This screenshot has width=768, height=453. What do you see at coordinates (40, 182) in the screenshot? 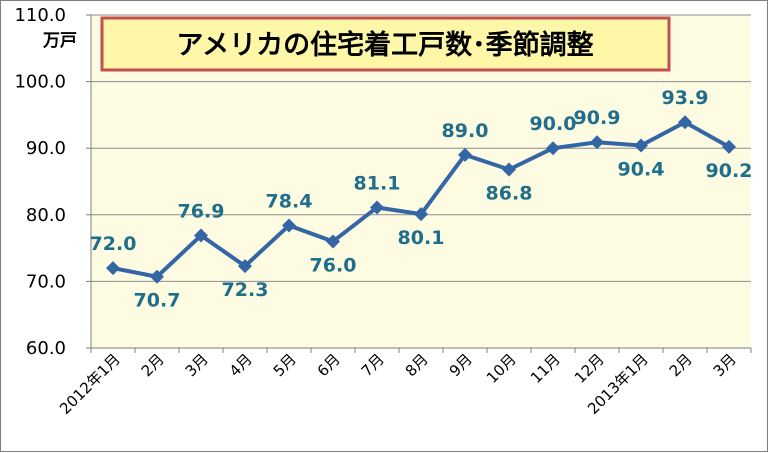
I see `y-tick-labels: 60.0 70.0 80.0 90.0 100.0 110.0` at bounding box center [40, 182].